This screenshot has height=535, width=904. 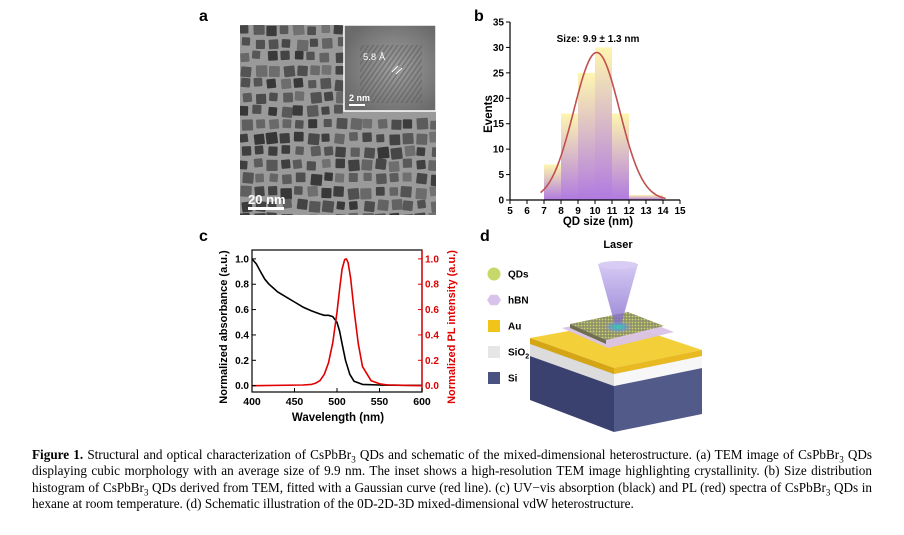 I want to click on gaussian-fit-curve, so click(x=603, y=125).